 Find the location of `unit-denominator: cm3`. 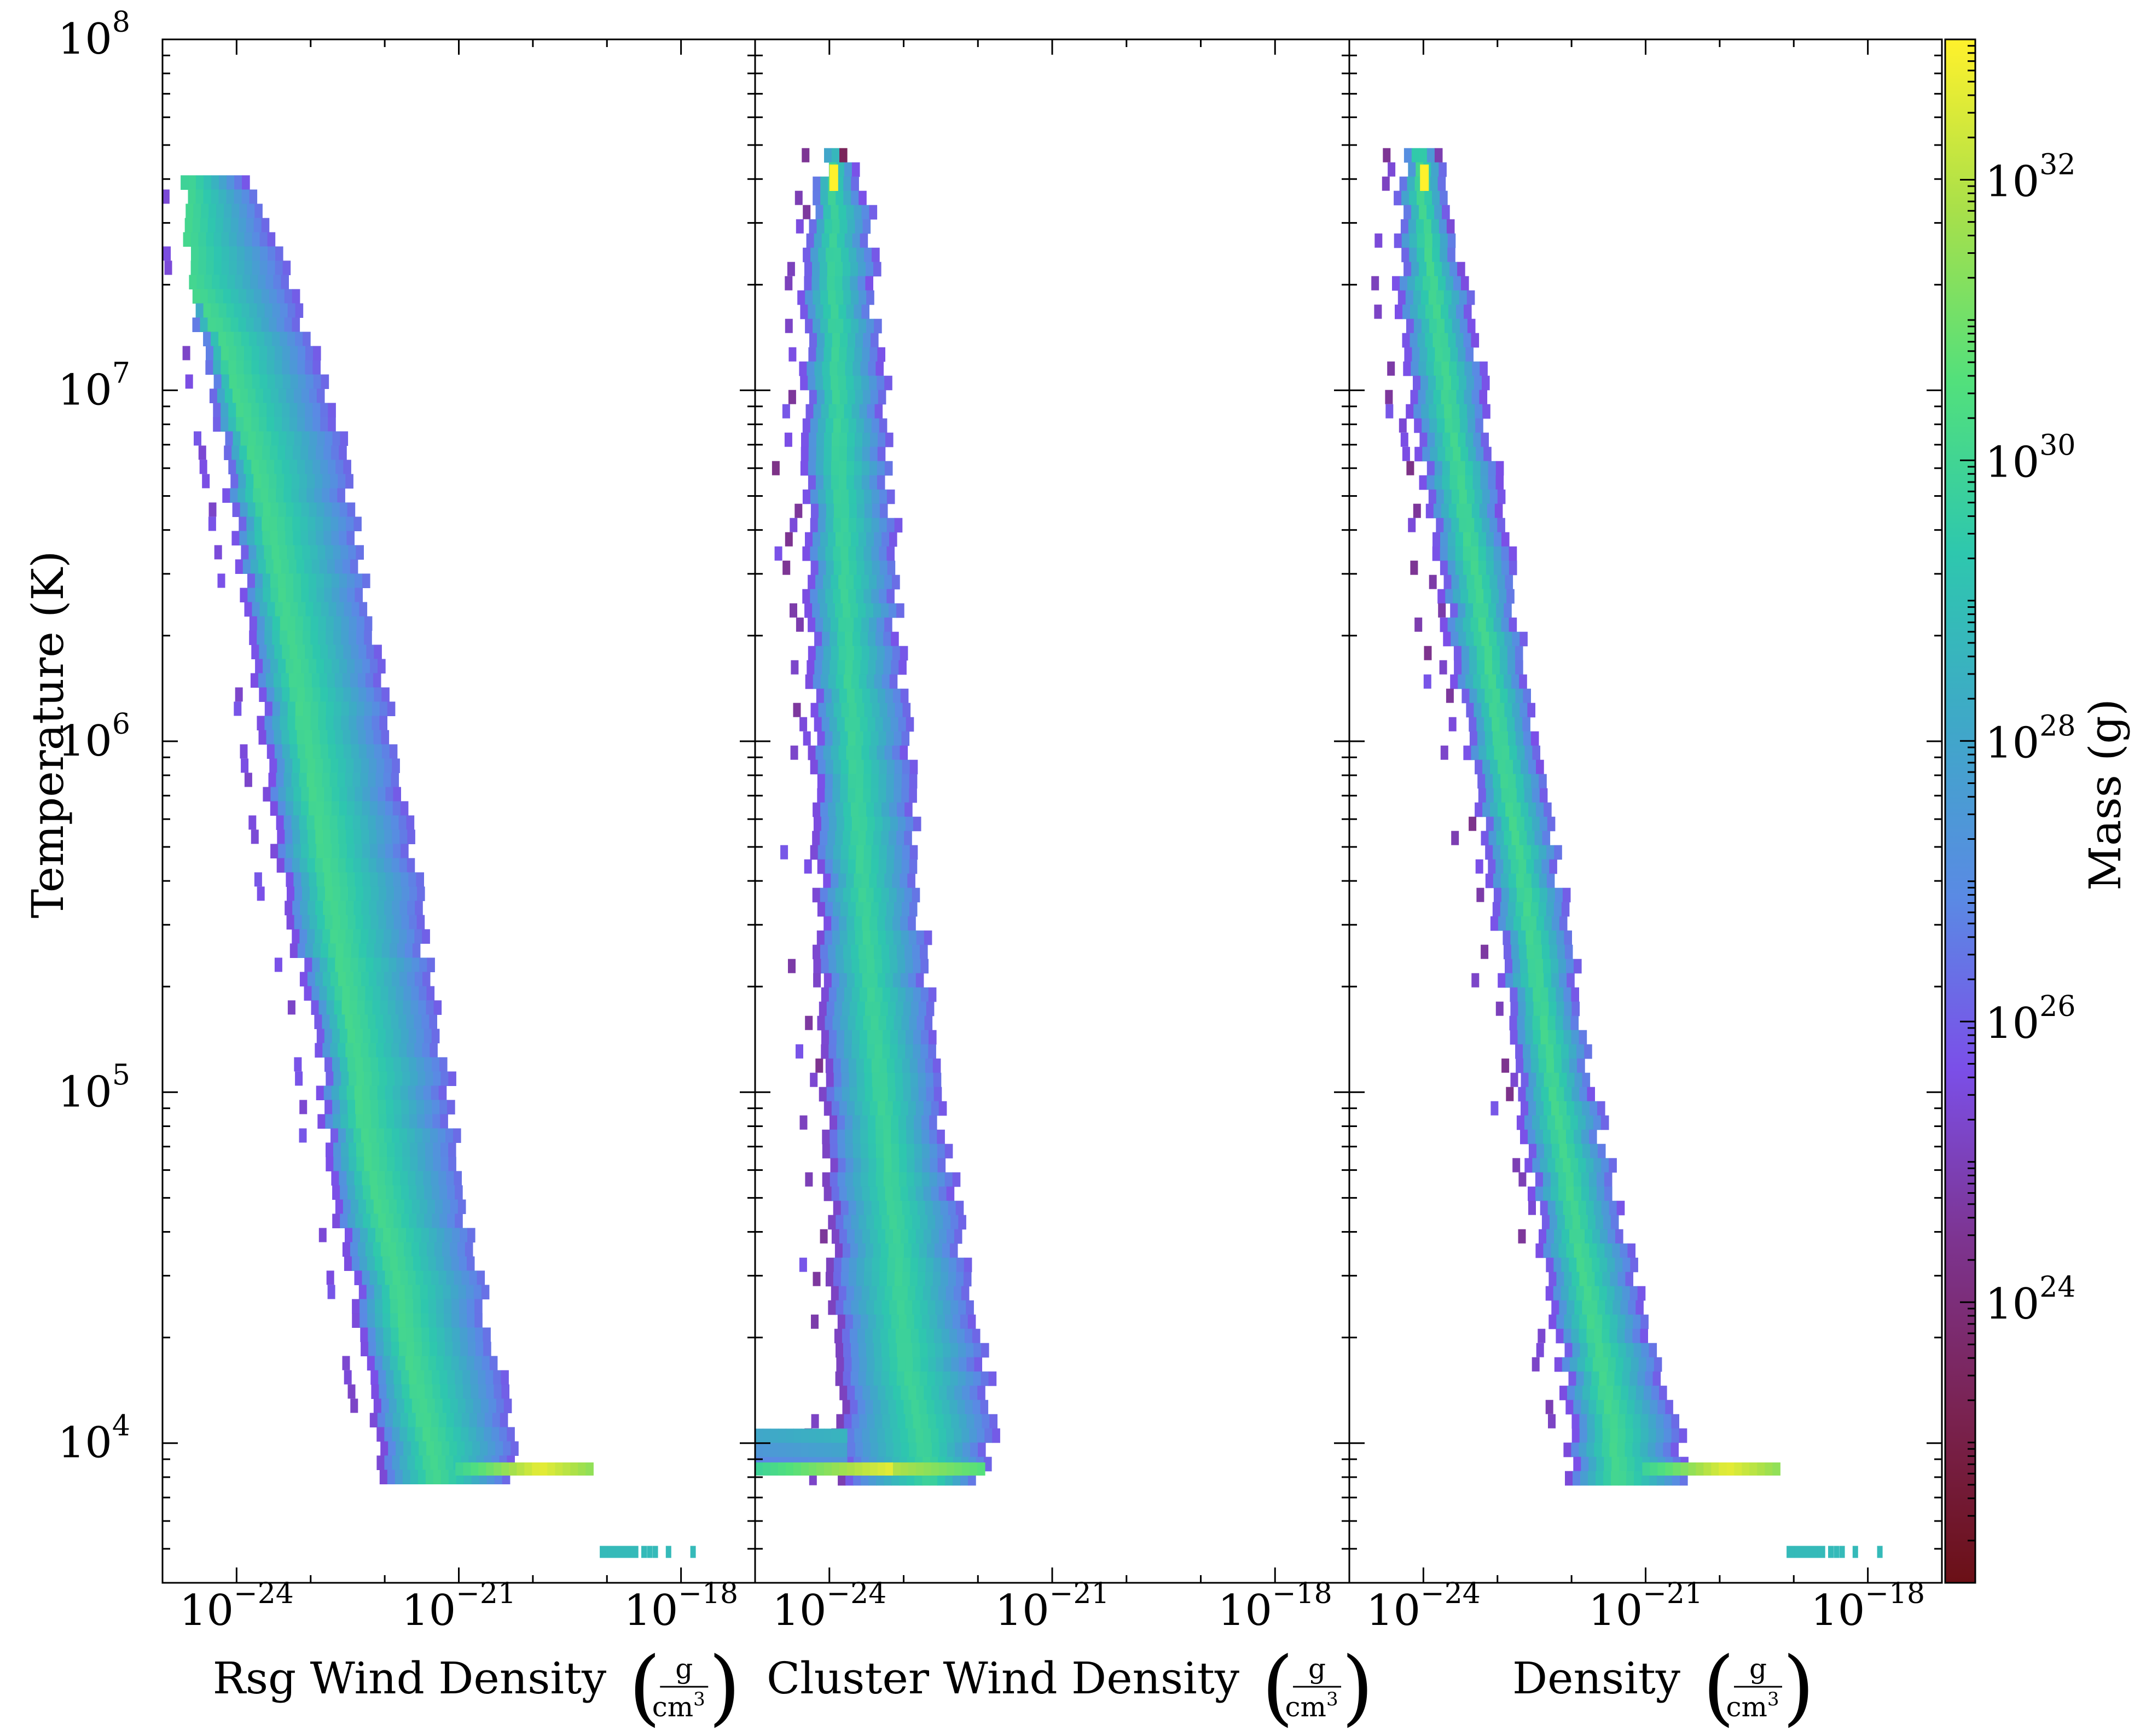

unit-denominator: cm3 is located at coordinates (1312, 1706).